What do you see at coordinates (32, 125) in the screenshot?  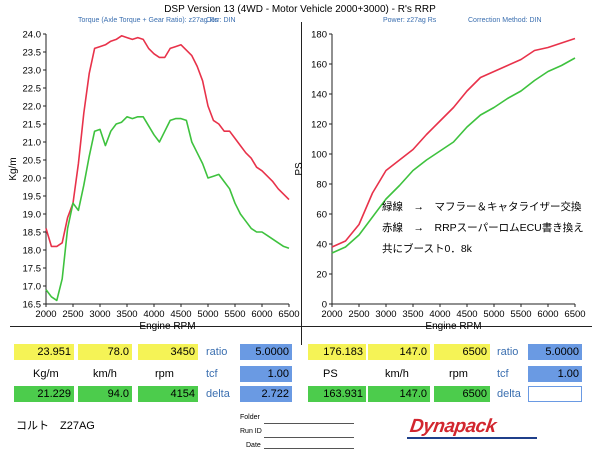 I see `torque-y-tick-label: 21.5` at bounding box center [32, 125].